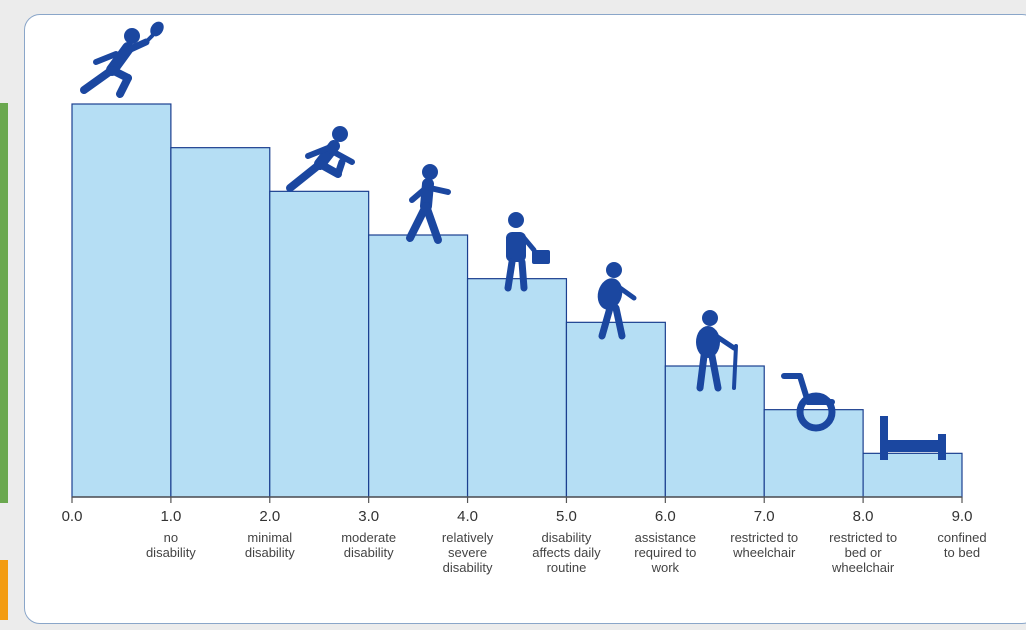 The width and height of the screenshot is (1026, 630). I want to click on walker-icon, so click(428, 204).